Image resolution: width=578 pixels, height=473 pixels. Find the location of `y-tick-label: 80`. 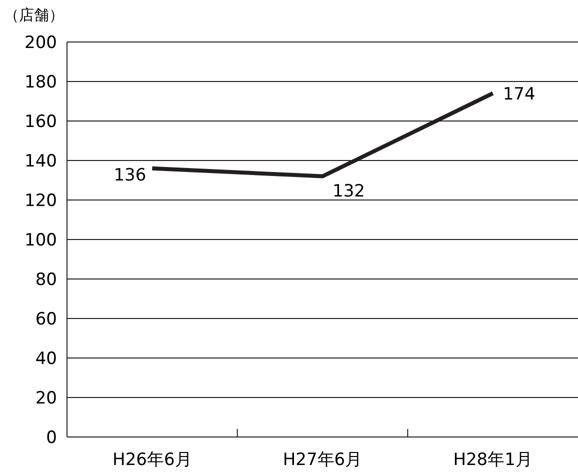

y-tick-label: 80 is located at coordinates (46, 280).